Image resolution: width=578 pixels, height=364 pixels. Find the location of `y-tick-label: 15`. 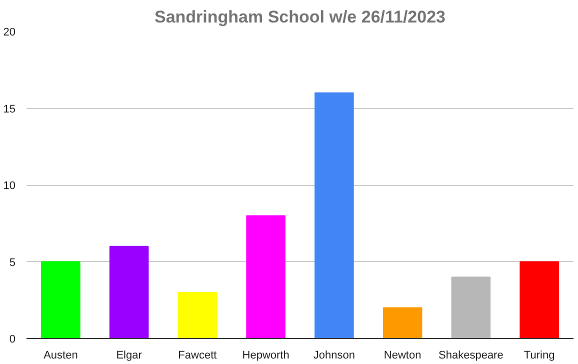

y-tick-label: 15 is located at coordinates (9, 109).